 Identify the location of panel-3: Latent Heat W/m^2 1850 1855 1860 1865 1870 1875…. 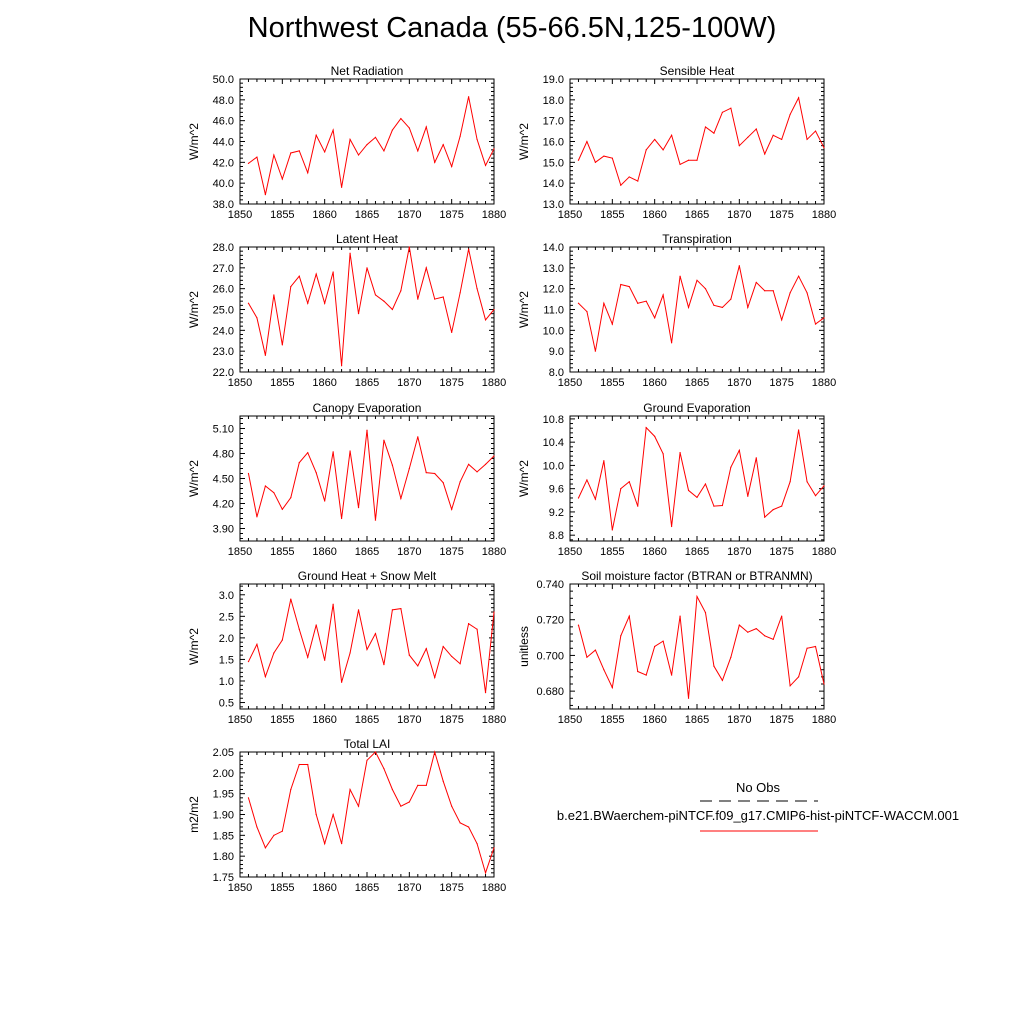
(346, 310).